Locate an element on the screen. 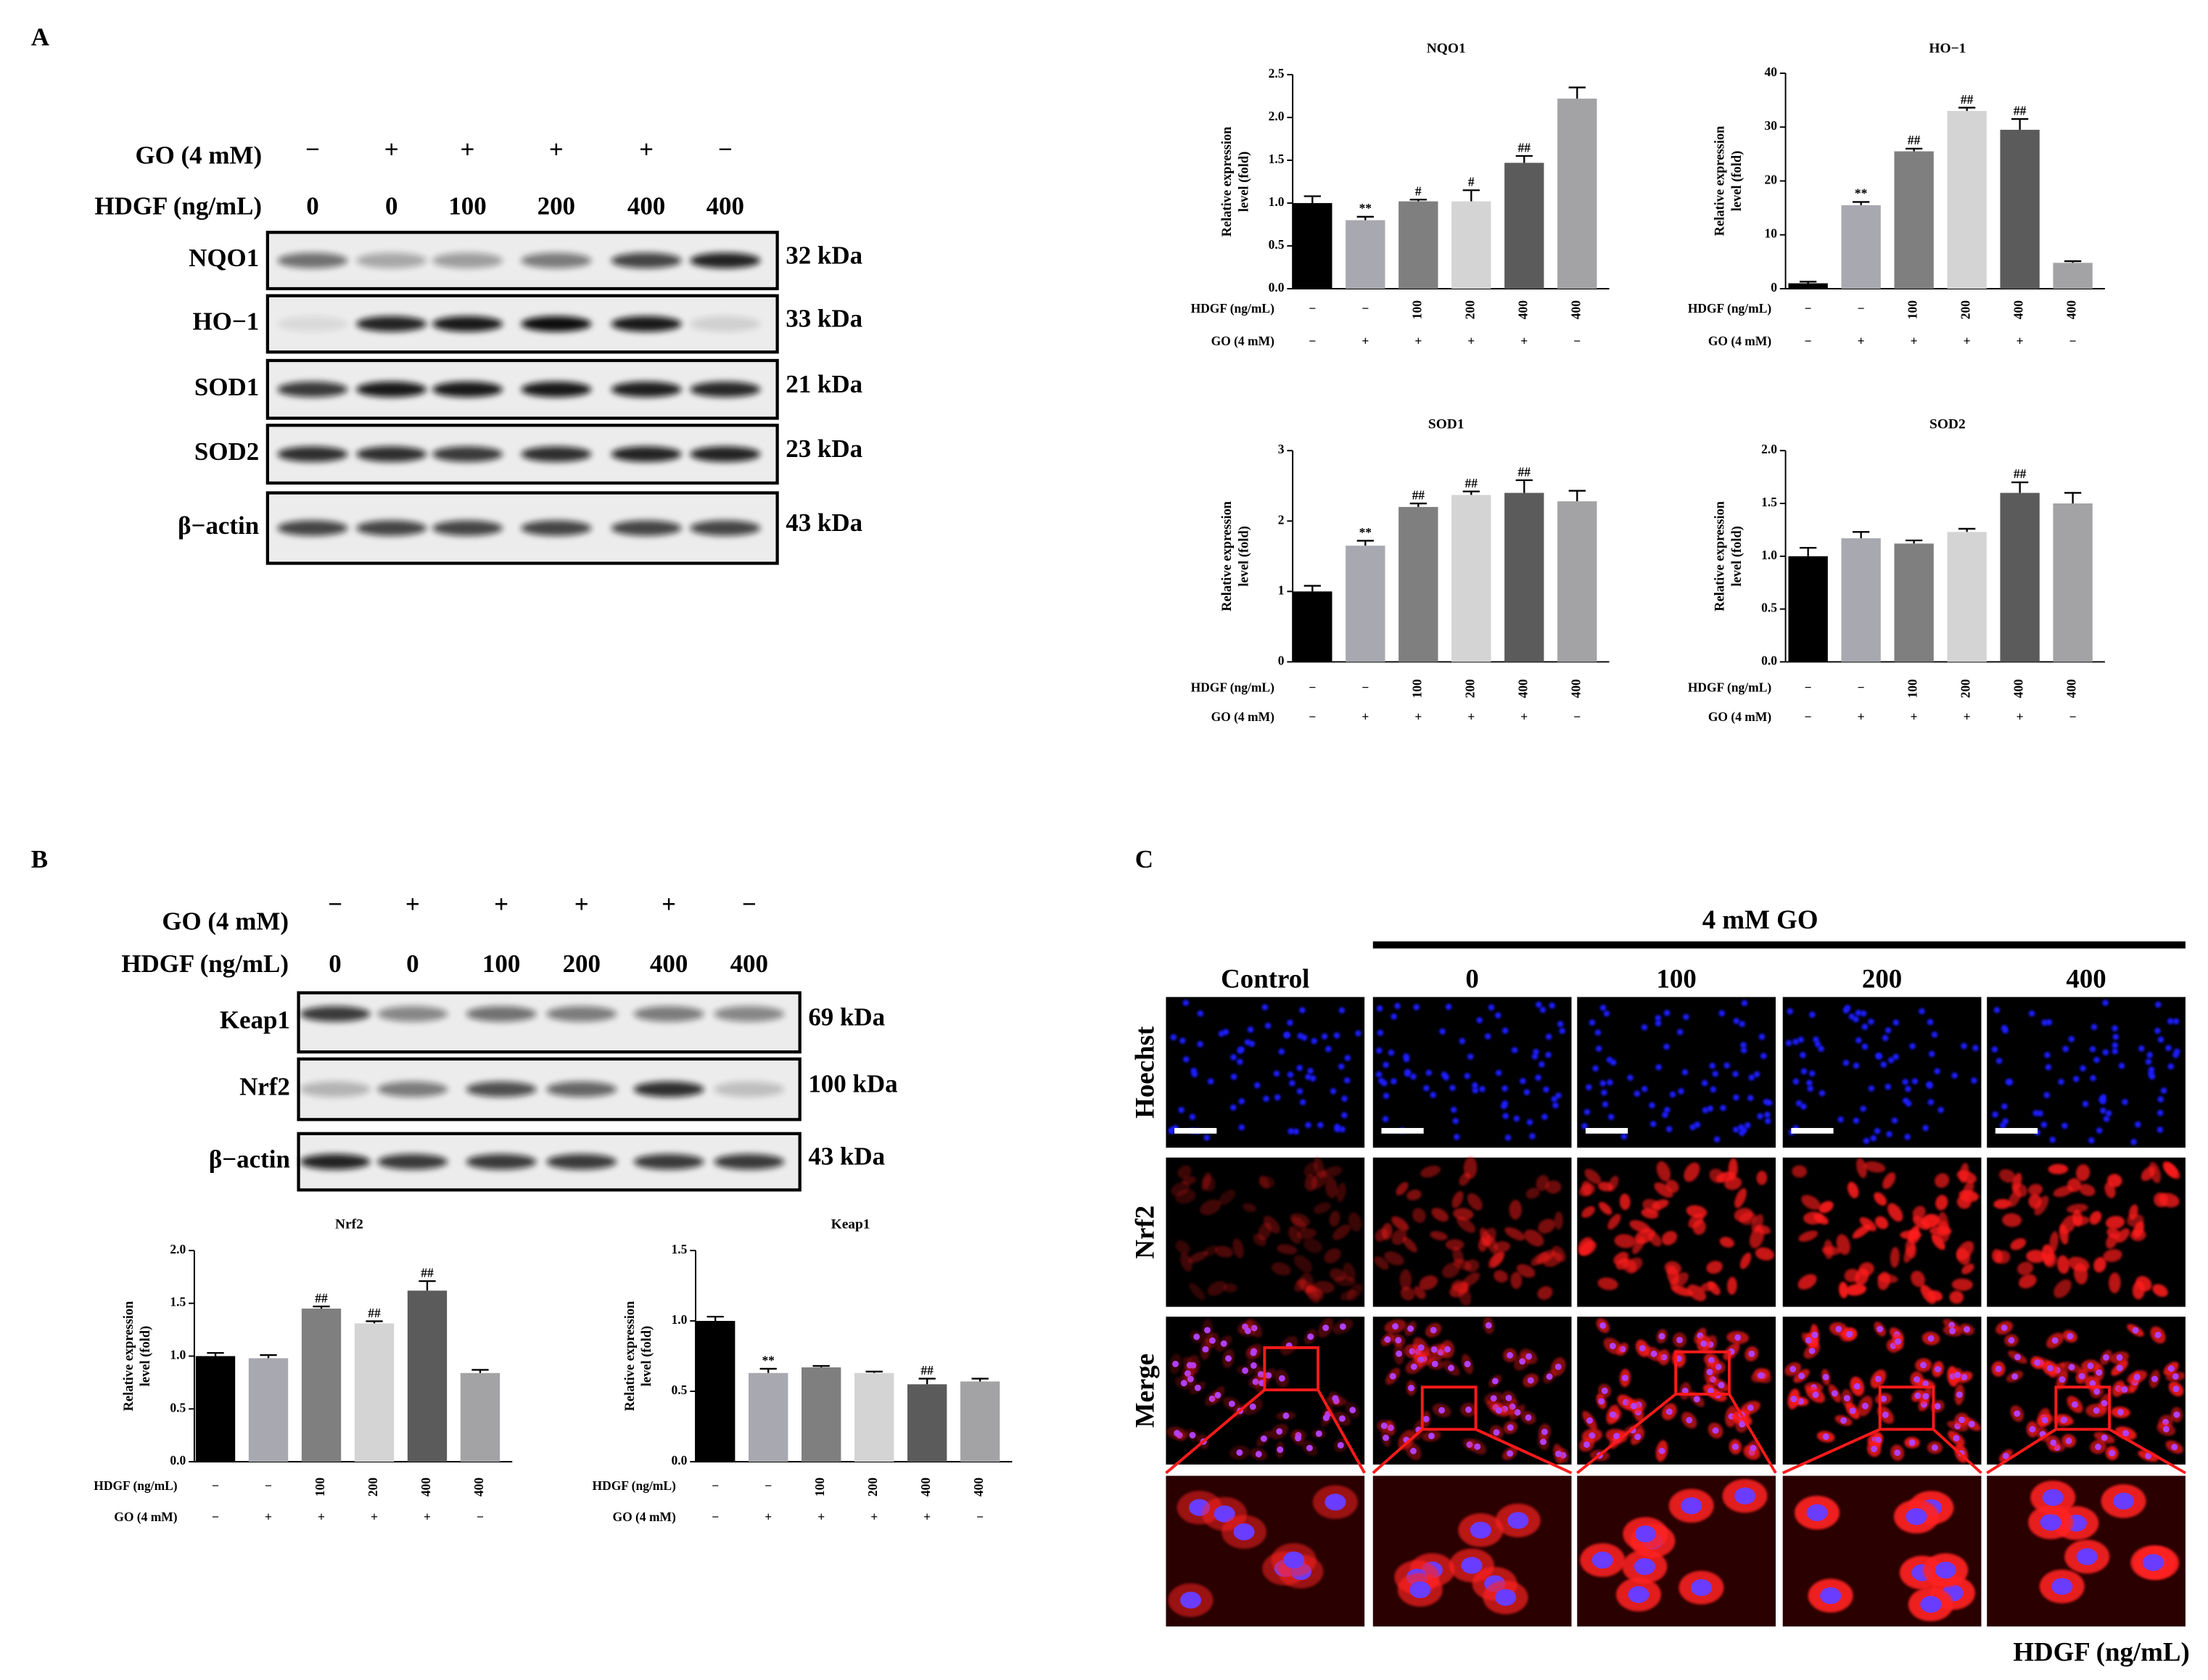 The image size is (2208, 1680). row-label: Merge is located at coordinates (1145, 1391).